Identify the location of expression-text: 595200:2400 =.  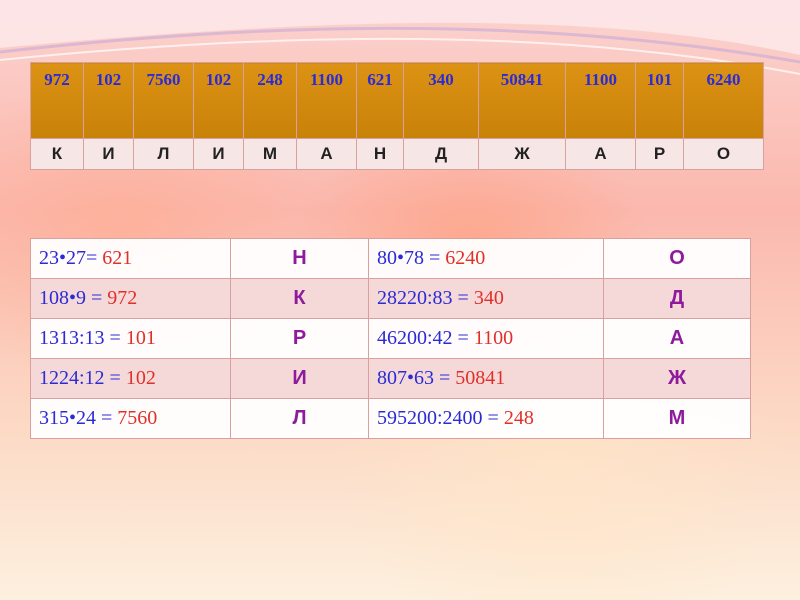
(438, 418).